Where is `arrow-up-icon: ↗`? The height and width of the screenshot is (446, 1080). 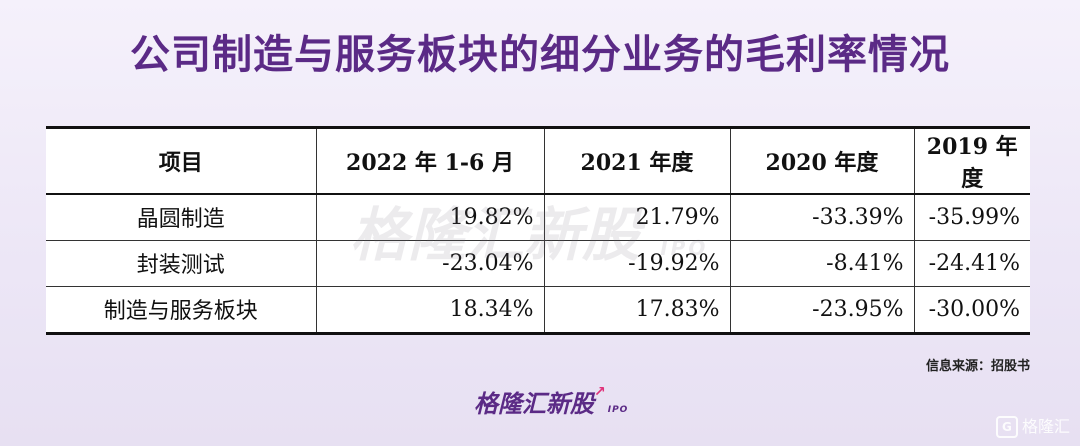
arrow-up-icon: ↗ is located at coordinates (600, 392).